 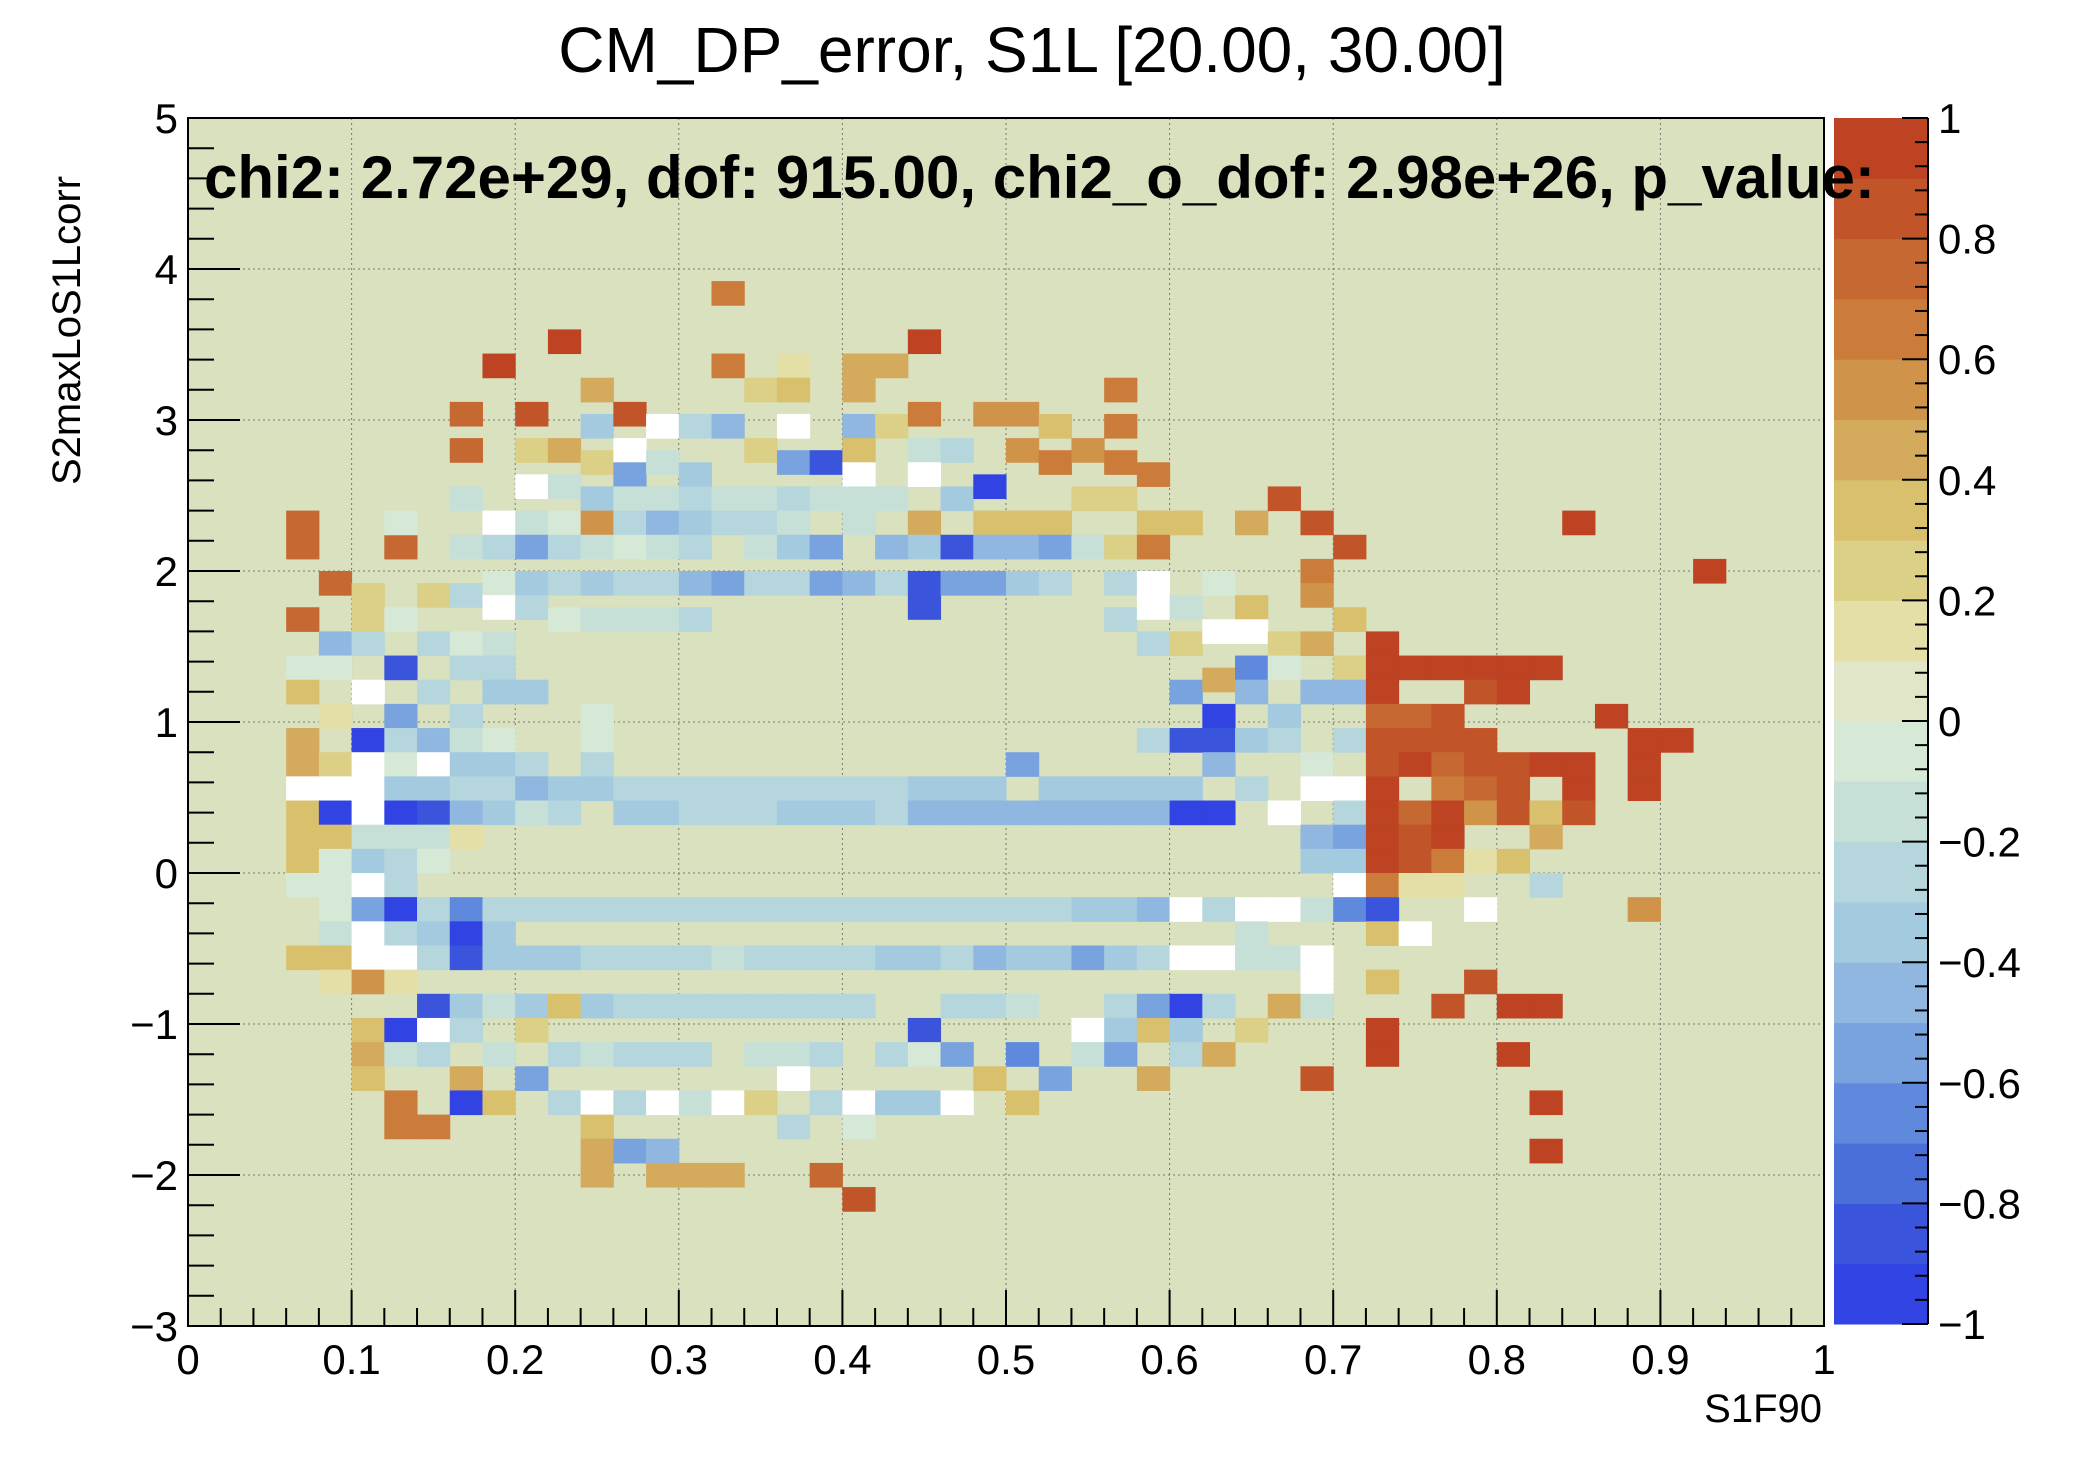 I want to click on x-tick-label: 0.1, so click(x=351, y=1359).